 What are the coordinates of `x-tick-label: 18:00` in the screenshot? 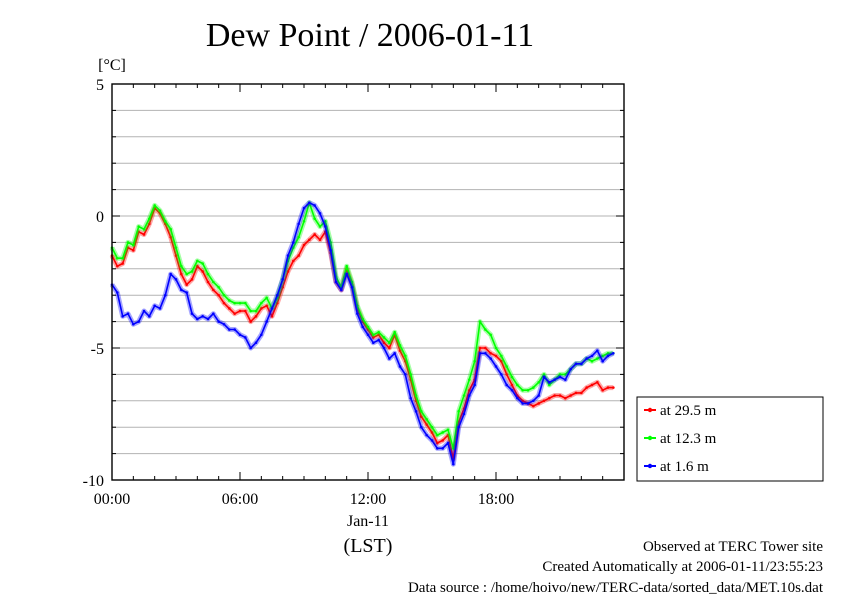 It's located at (496, 499).